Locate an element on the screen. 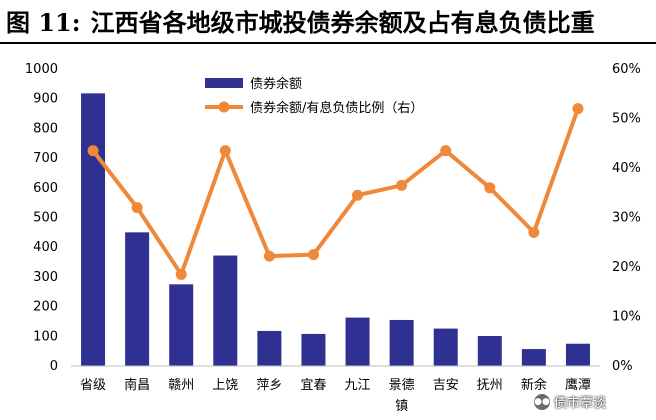  title-divider is located at coordinates (328, 43).